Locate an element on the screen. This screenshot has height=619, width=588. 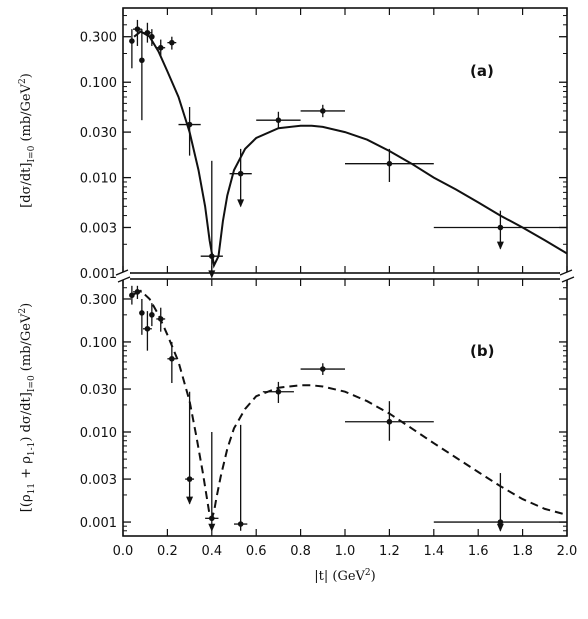
x-tick-label: 1.6 is located at coordinates (478, 551).